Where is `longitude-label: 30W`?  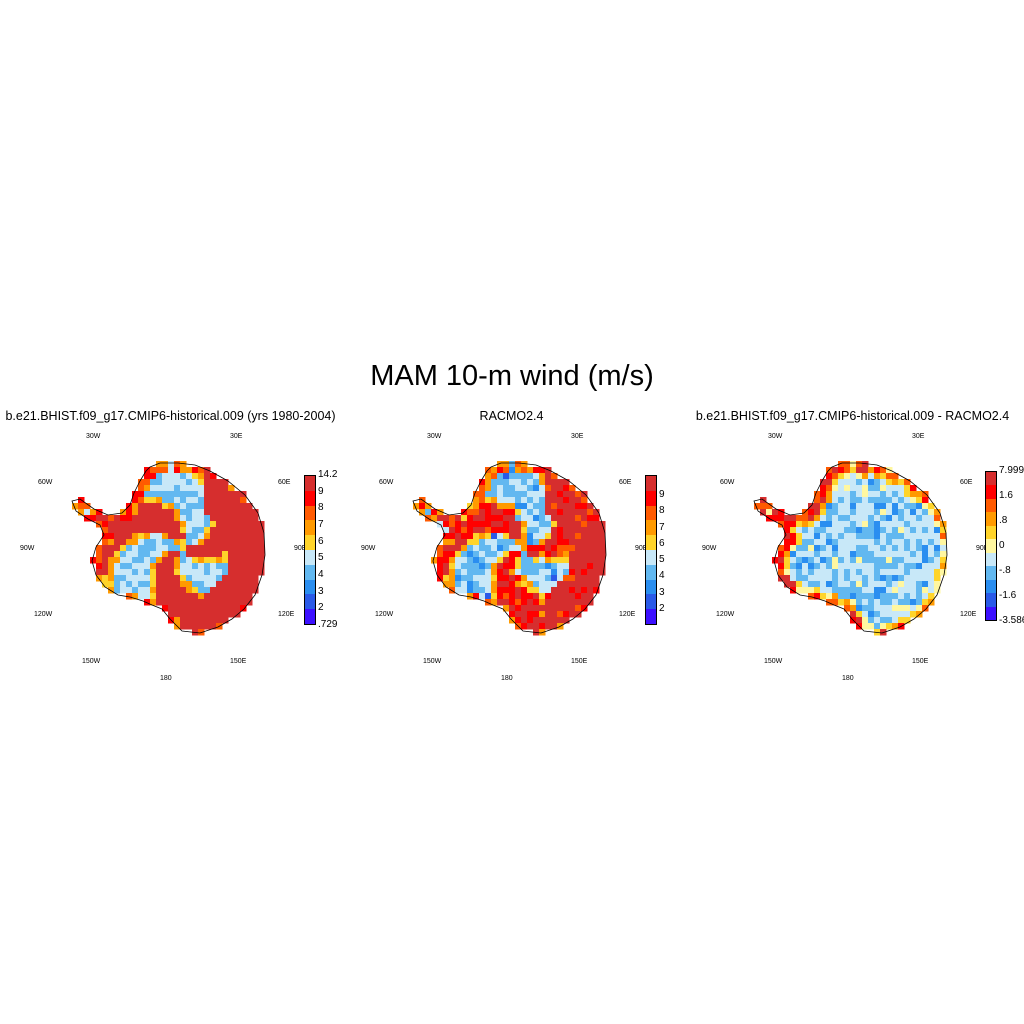 longitude-label: 30W is located at coordinates (775, 436).